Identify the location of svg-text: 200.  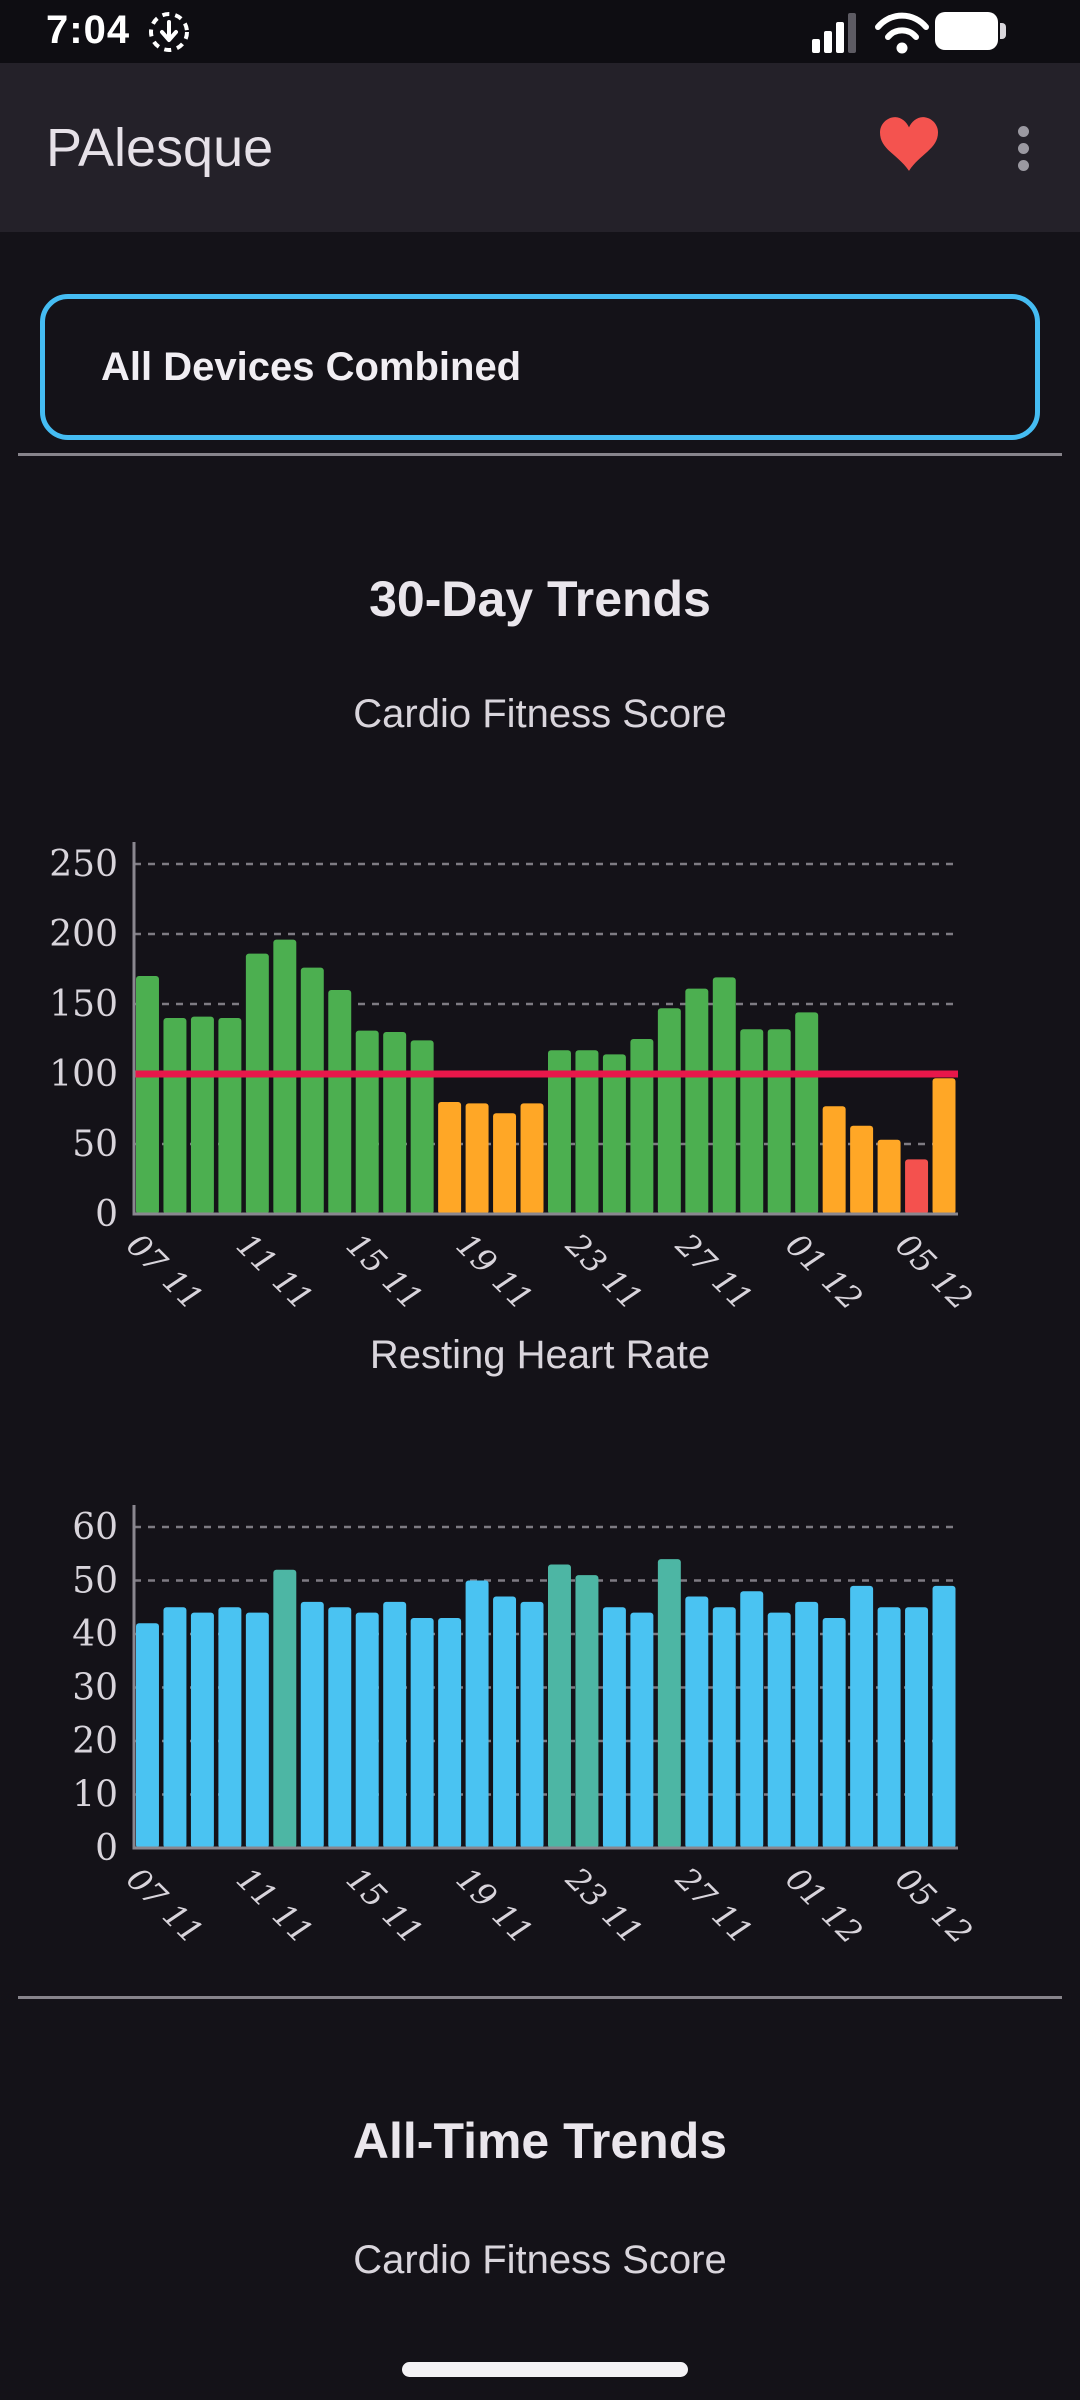
(83, 934).